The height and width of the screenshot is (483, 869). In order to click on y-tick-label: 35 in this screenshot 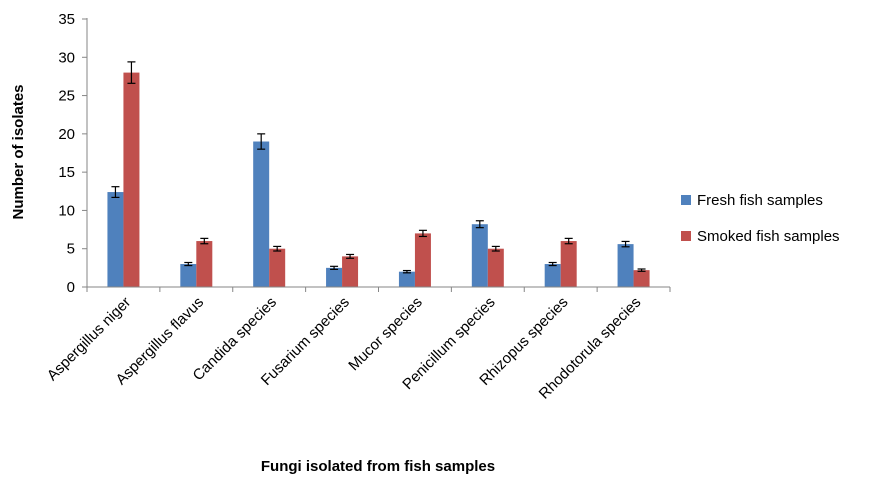, I will do `click(66, 19)`.